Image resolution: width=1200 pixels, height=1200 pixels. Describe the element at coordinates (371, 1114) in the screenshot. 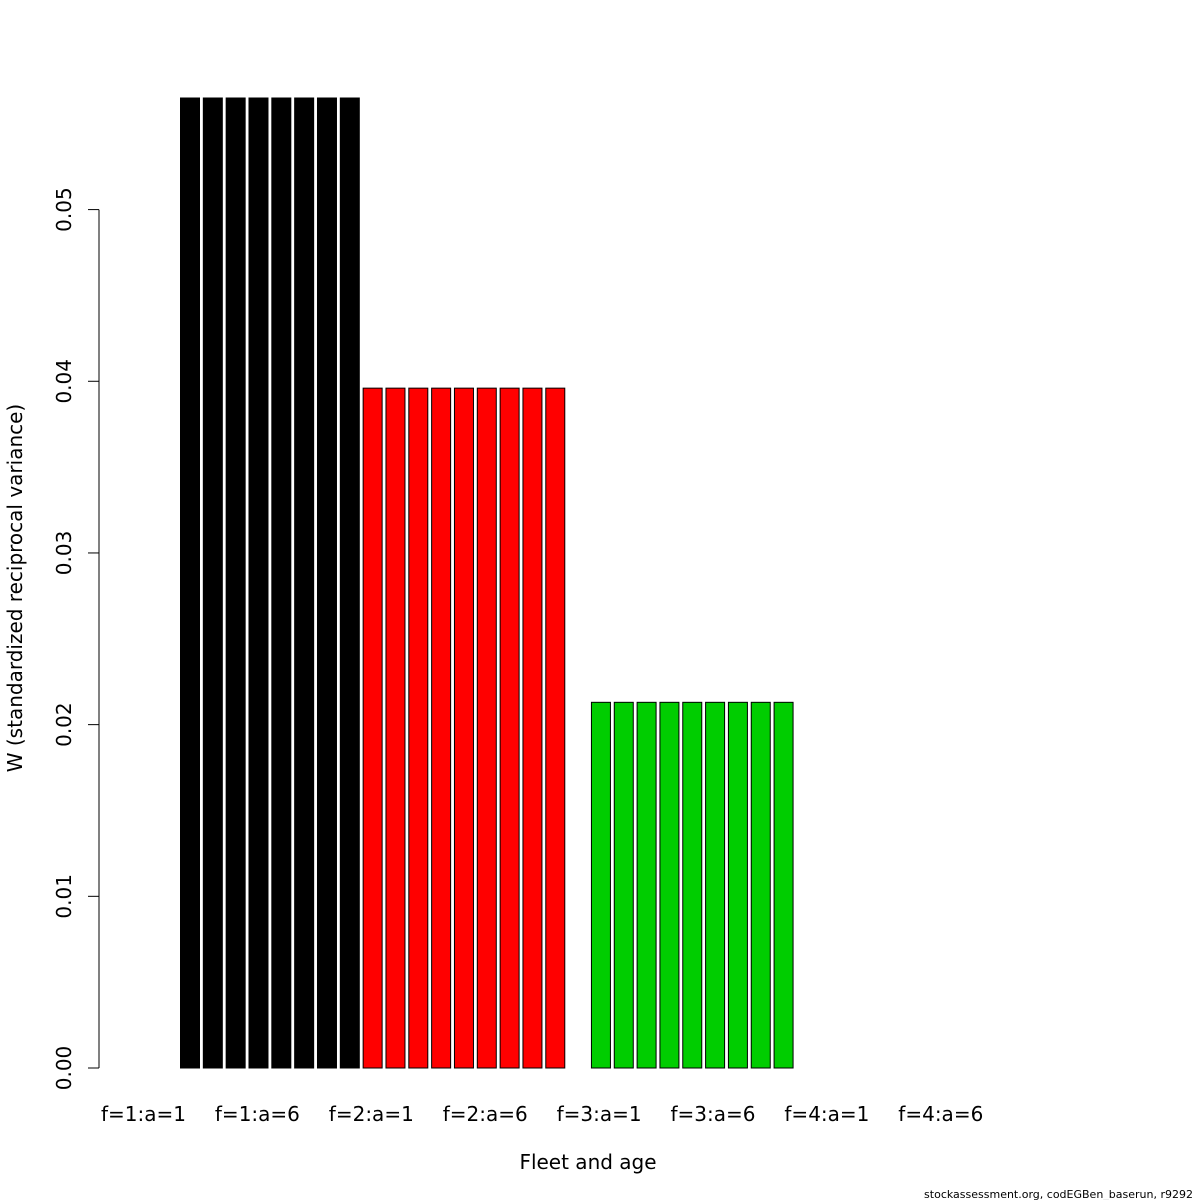

I see `x-tick-label: f=2:a=1` at that location.